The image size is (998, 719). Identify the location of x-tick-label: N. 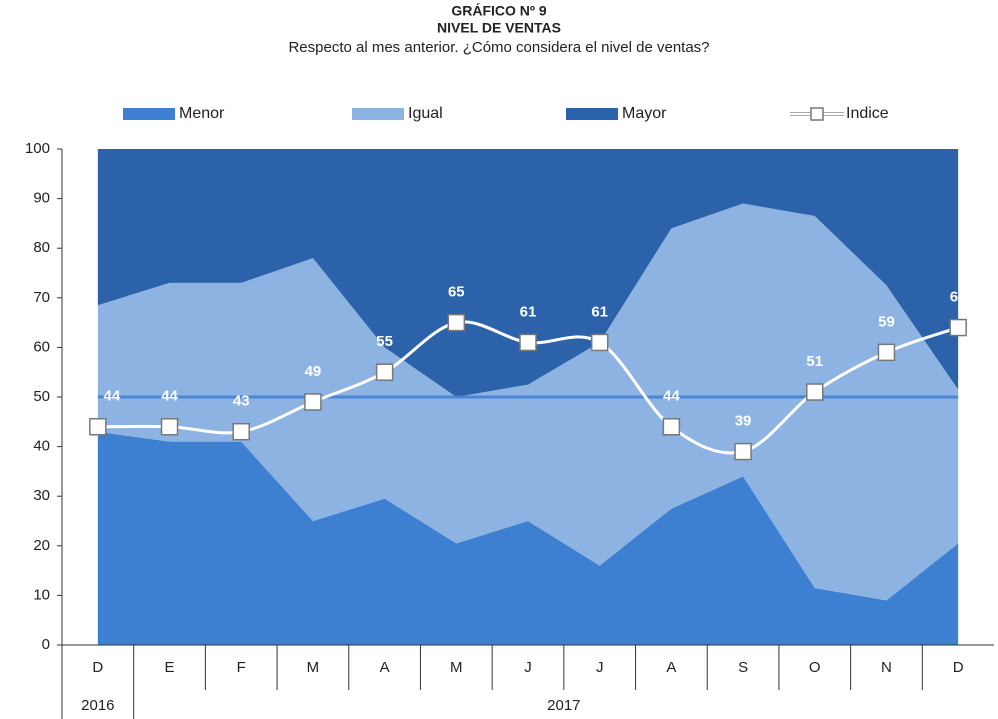
(886, 667).